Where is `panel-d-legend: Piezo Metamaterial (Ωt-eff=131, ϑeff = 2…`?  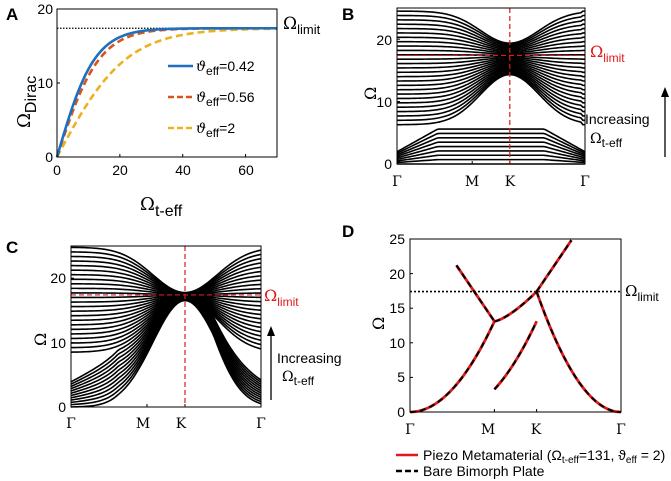
panel-d-legend: Piezo Metamaterial (Ωt-eff=131, ϑeff = 2… is located at coordinates (530, 463).